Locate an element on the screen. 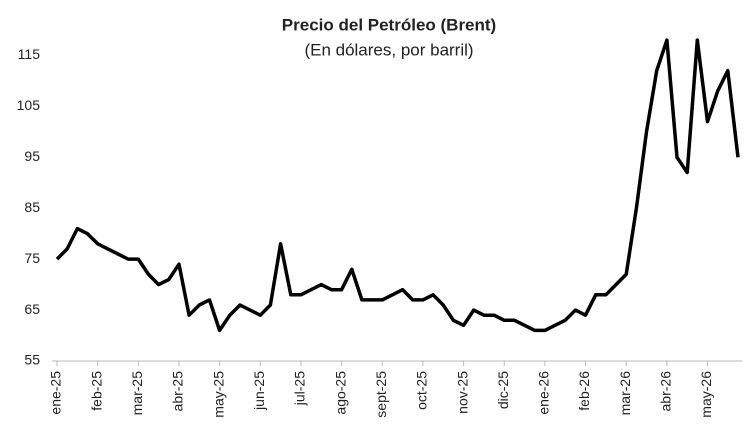 The width and height of the screenshot is (747, 440). x-tick-label: may-25 is located at coordinates (218, 394).